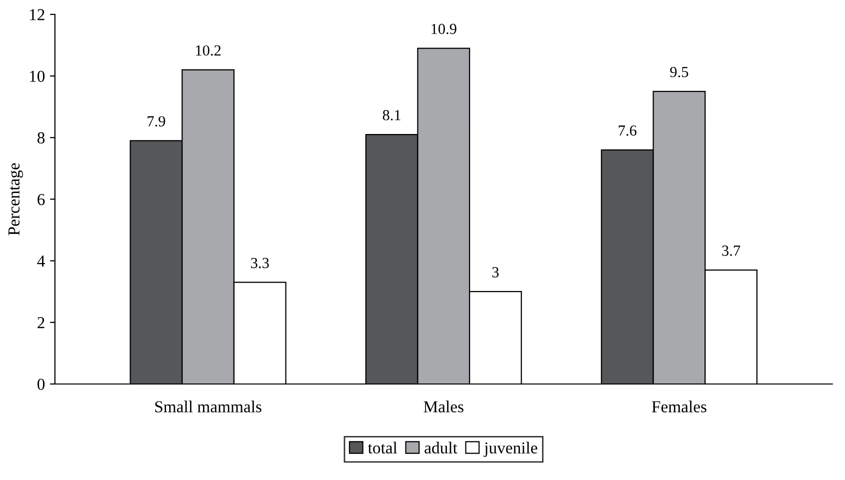  What do you see at coordinates (37, 76) in the screenshot?
I see `y-tick-label: 10` at bounding box center [37, 76].